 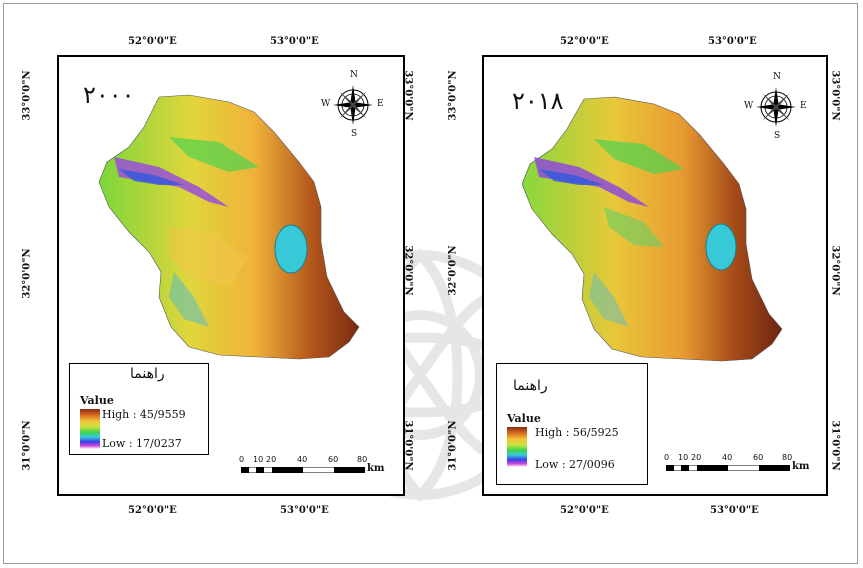 What do you see at coordinates (575, 464) in the screenshot?
I see `legend-low: Low : 27/0096` at bounding box center [575, 464].